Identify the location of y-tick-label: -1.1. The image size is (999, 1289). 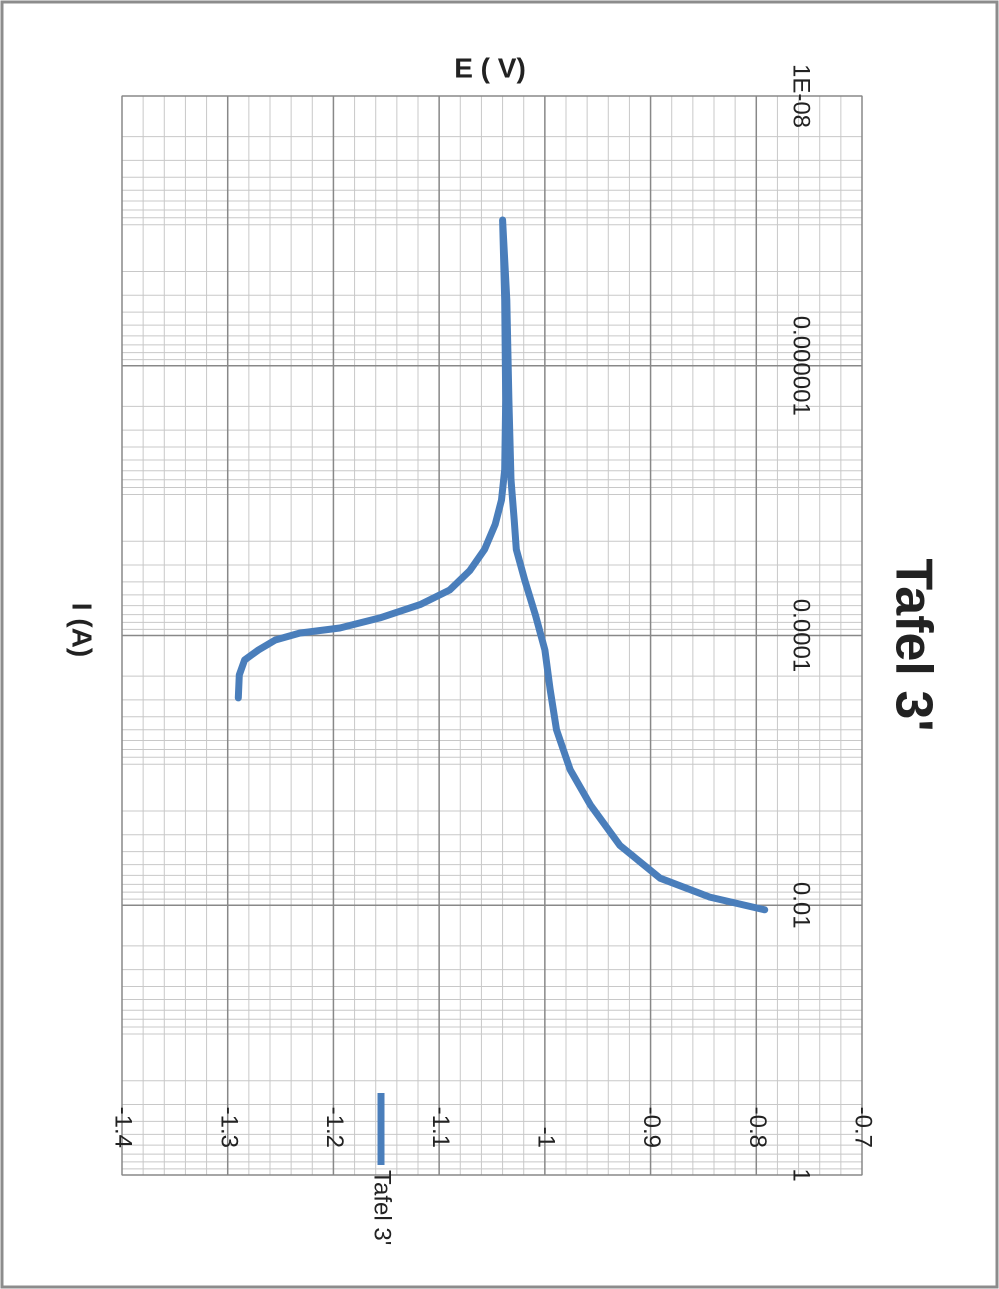
(440, 1127).